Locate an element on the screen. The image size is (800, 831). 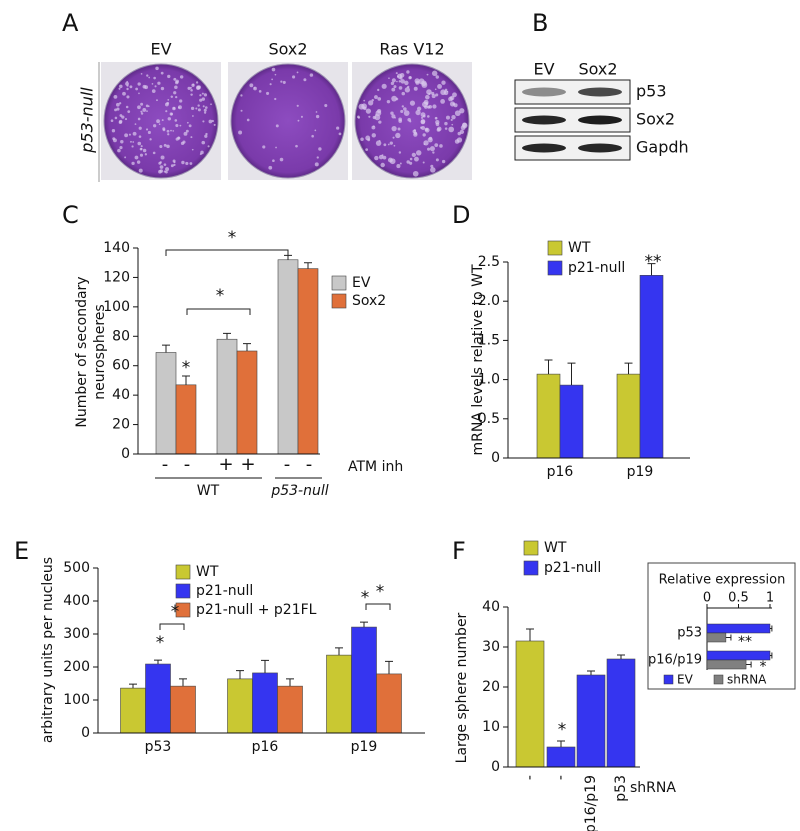
treatment-sign: - is located at coordinates (187, 464).